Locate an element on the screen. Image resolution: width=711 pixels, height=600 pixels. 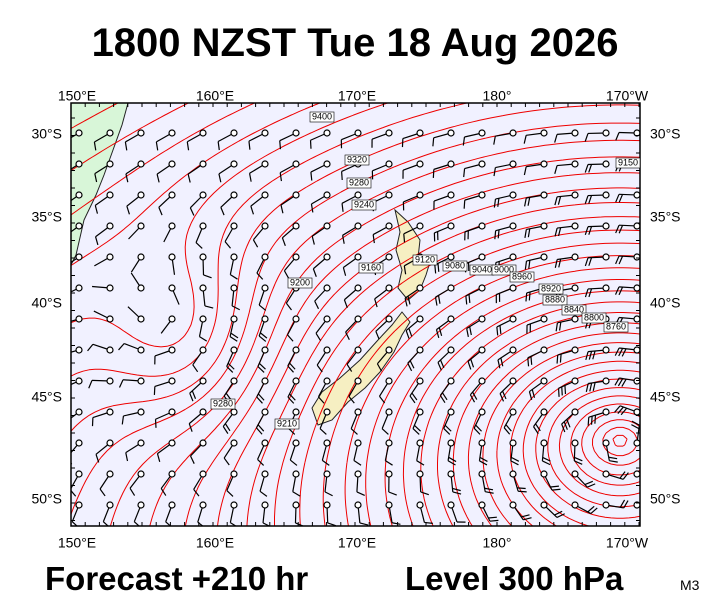
contour-label: 9160 is located at coordinates (371, 267).